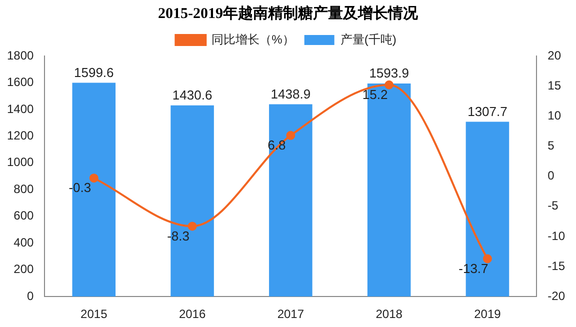 The width and height of the screenshot is (576, 327). What do you see at coordinates (24, 215) in the screenshot?
I see `y-tick-label: 600` at bounding box center [24, 215].